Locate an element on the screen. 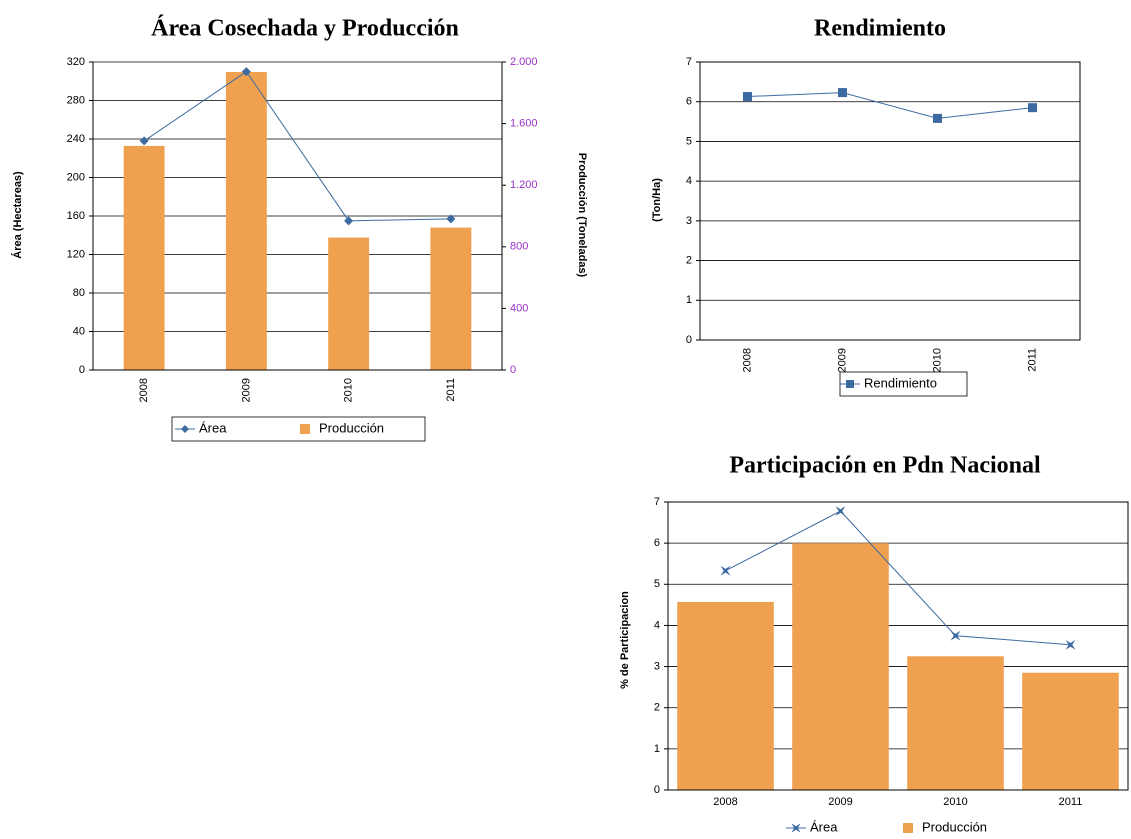 Image resolution: width=1131 pixels, height=839 pixels. y-tick-label: 200 is located at coordinates (76, 177).